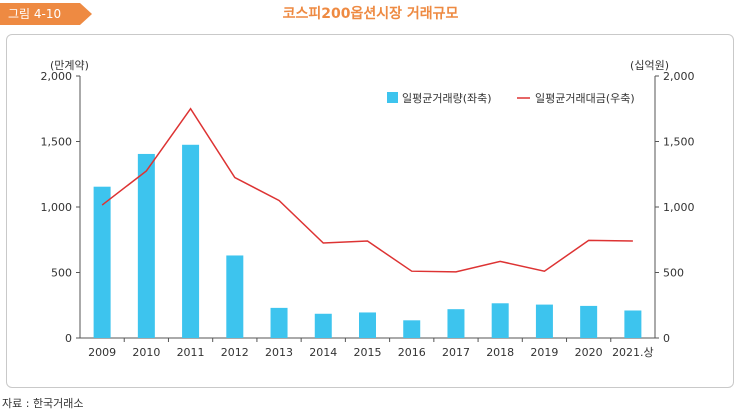 The height and width of the screenshot is (414, 741). Describe the element at coordinates (633, 352) in the screenshot. I see `x-tick-label: 2021.상` at that location.